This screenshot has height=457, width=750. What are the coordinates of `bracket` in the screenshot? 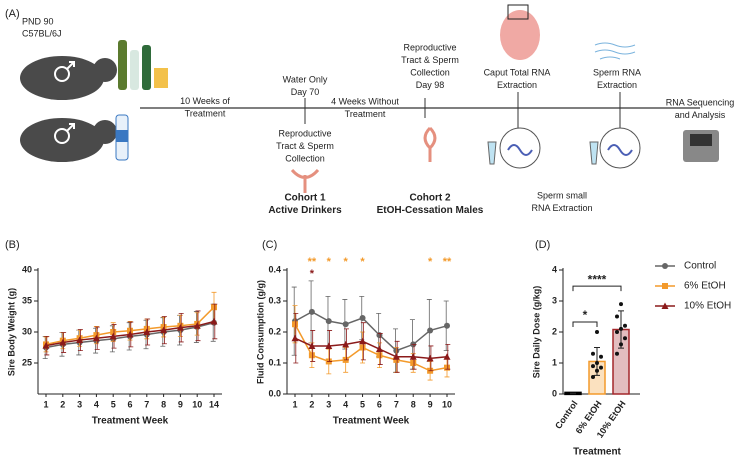 It's located at (597, 288).